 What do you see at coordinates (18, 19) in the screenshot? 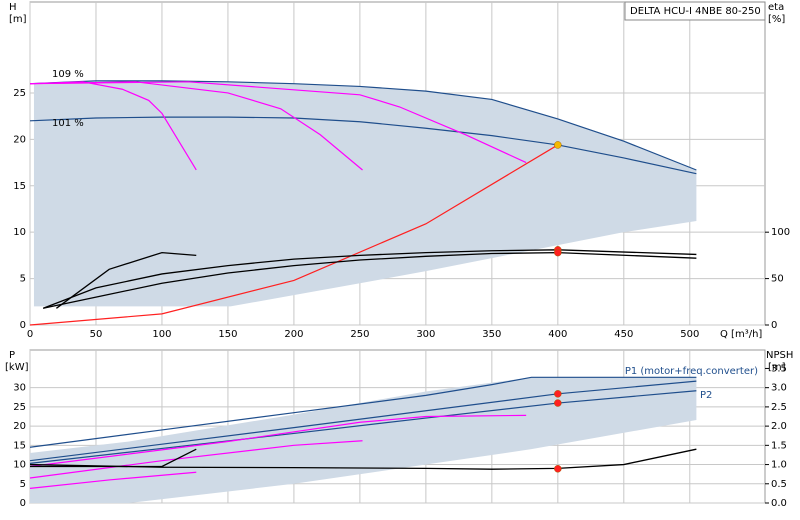
I see `y-axis-unit: [m]` at bounding box center [18, 19].